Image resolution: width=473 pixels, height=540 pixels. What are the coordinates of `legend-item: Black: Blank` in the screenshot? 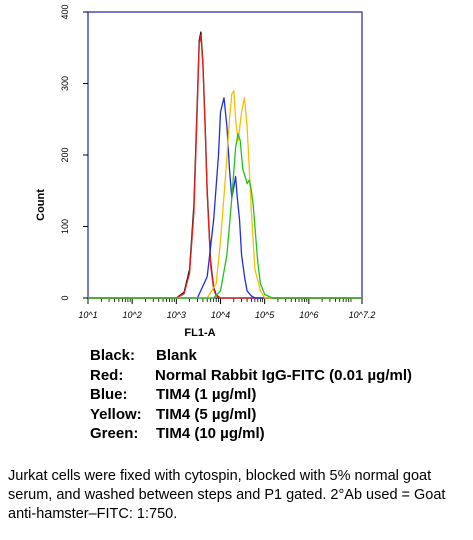 It's located at (251, 356).